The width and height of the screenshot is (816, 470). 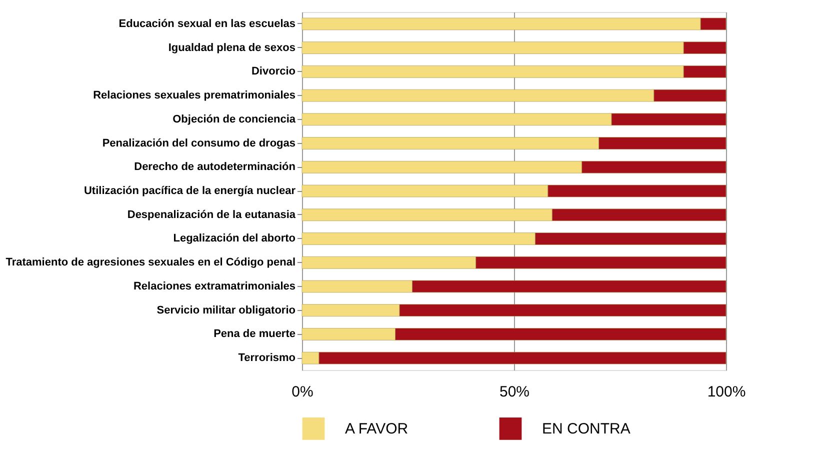 I want to click on legend-label: EN CONTRA, so click(x=586, y=429).